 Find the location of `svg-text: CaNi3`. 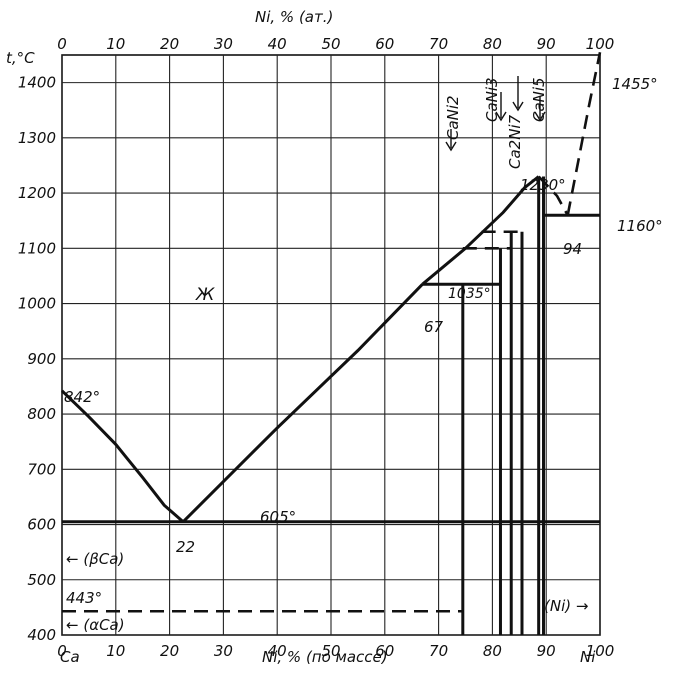

svg-text: CaNi3 is located at coordinates (492, 99).